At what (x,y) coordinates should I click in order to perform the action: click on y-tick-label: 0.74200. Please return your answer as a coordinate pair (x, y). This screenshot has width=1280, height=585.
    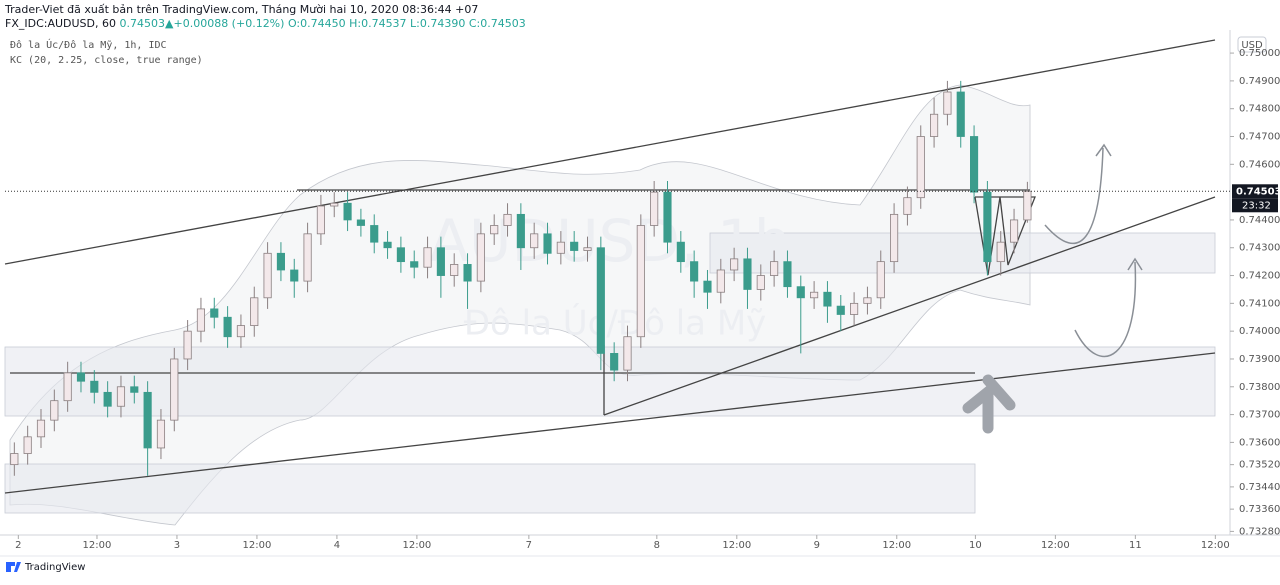
    Looking at the image, I should click on (1259, 276).